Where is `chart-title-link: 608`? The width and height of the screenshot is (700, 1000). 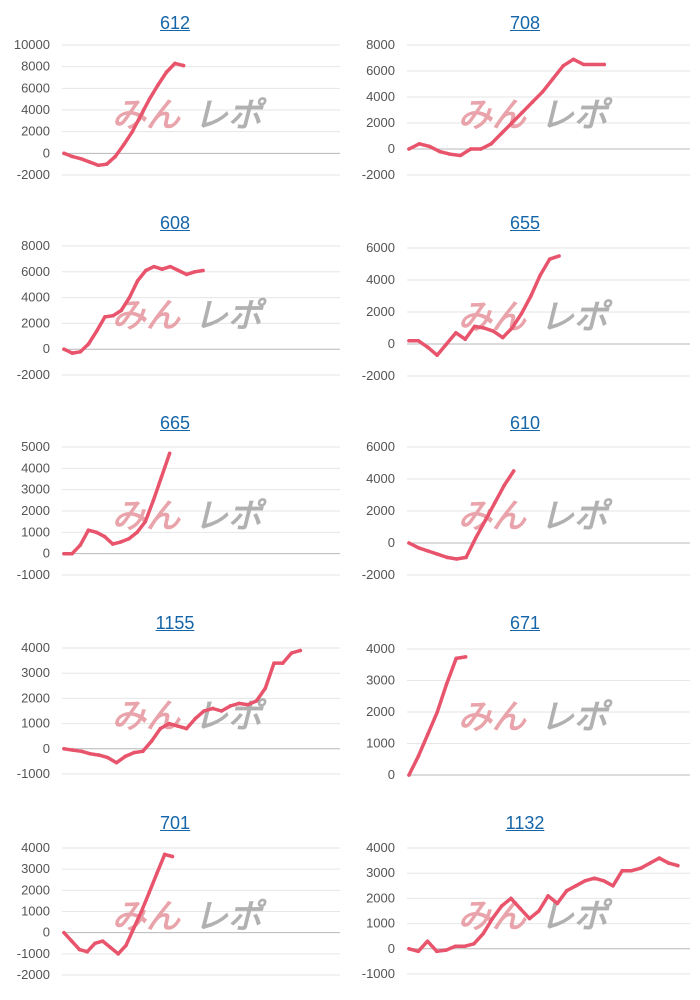 chart-title-link: 608 is located at coordinates (175, 223).